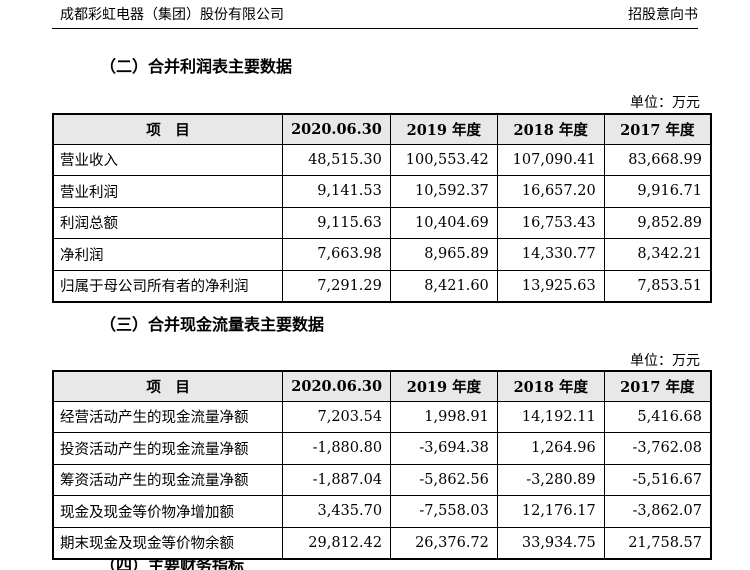  Describe the element at coordinates (168, 542) in the screenshot. I see `row-label: 期末现金及现金等价物余额` at that location.